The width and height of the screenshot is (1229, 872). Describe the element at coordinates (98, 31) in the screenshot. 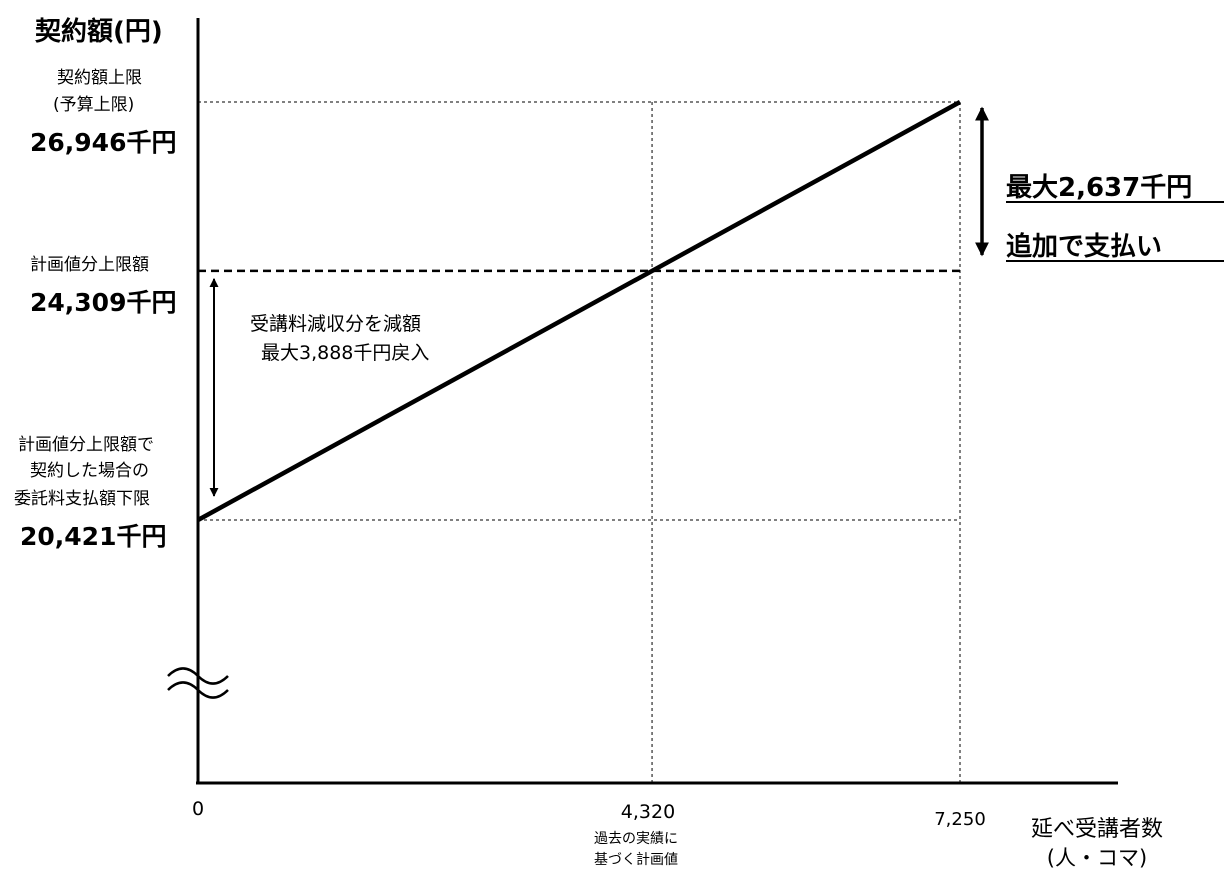

I see `y-axis-title: 契約額(円)` at that location.